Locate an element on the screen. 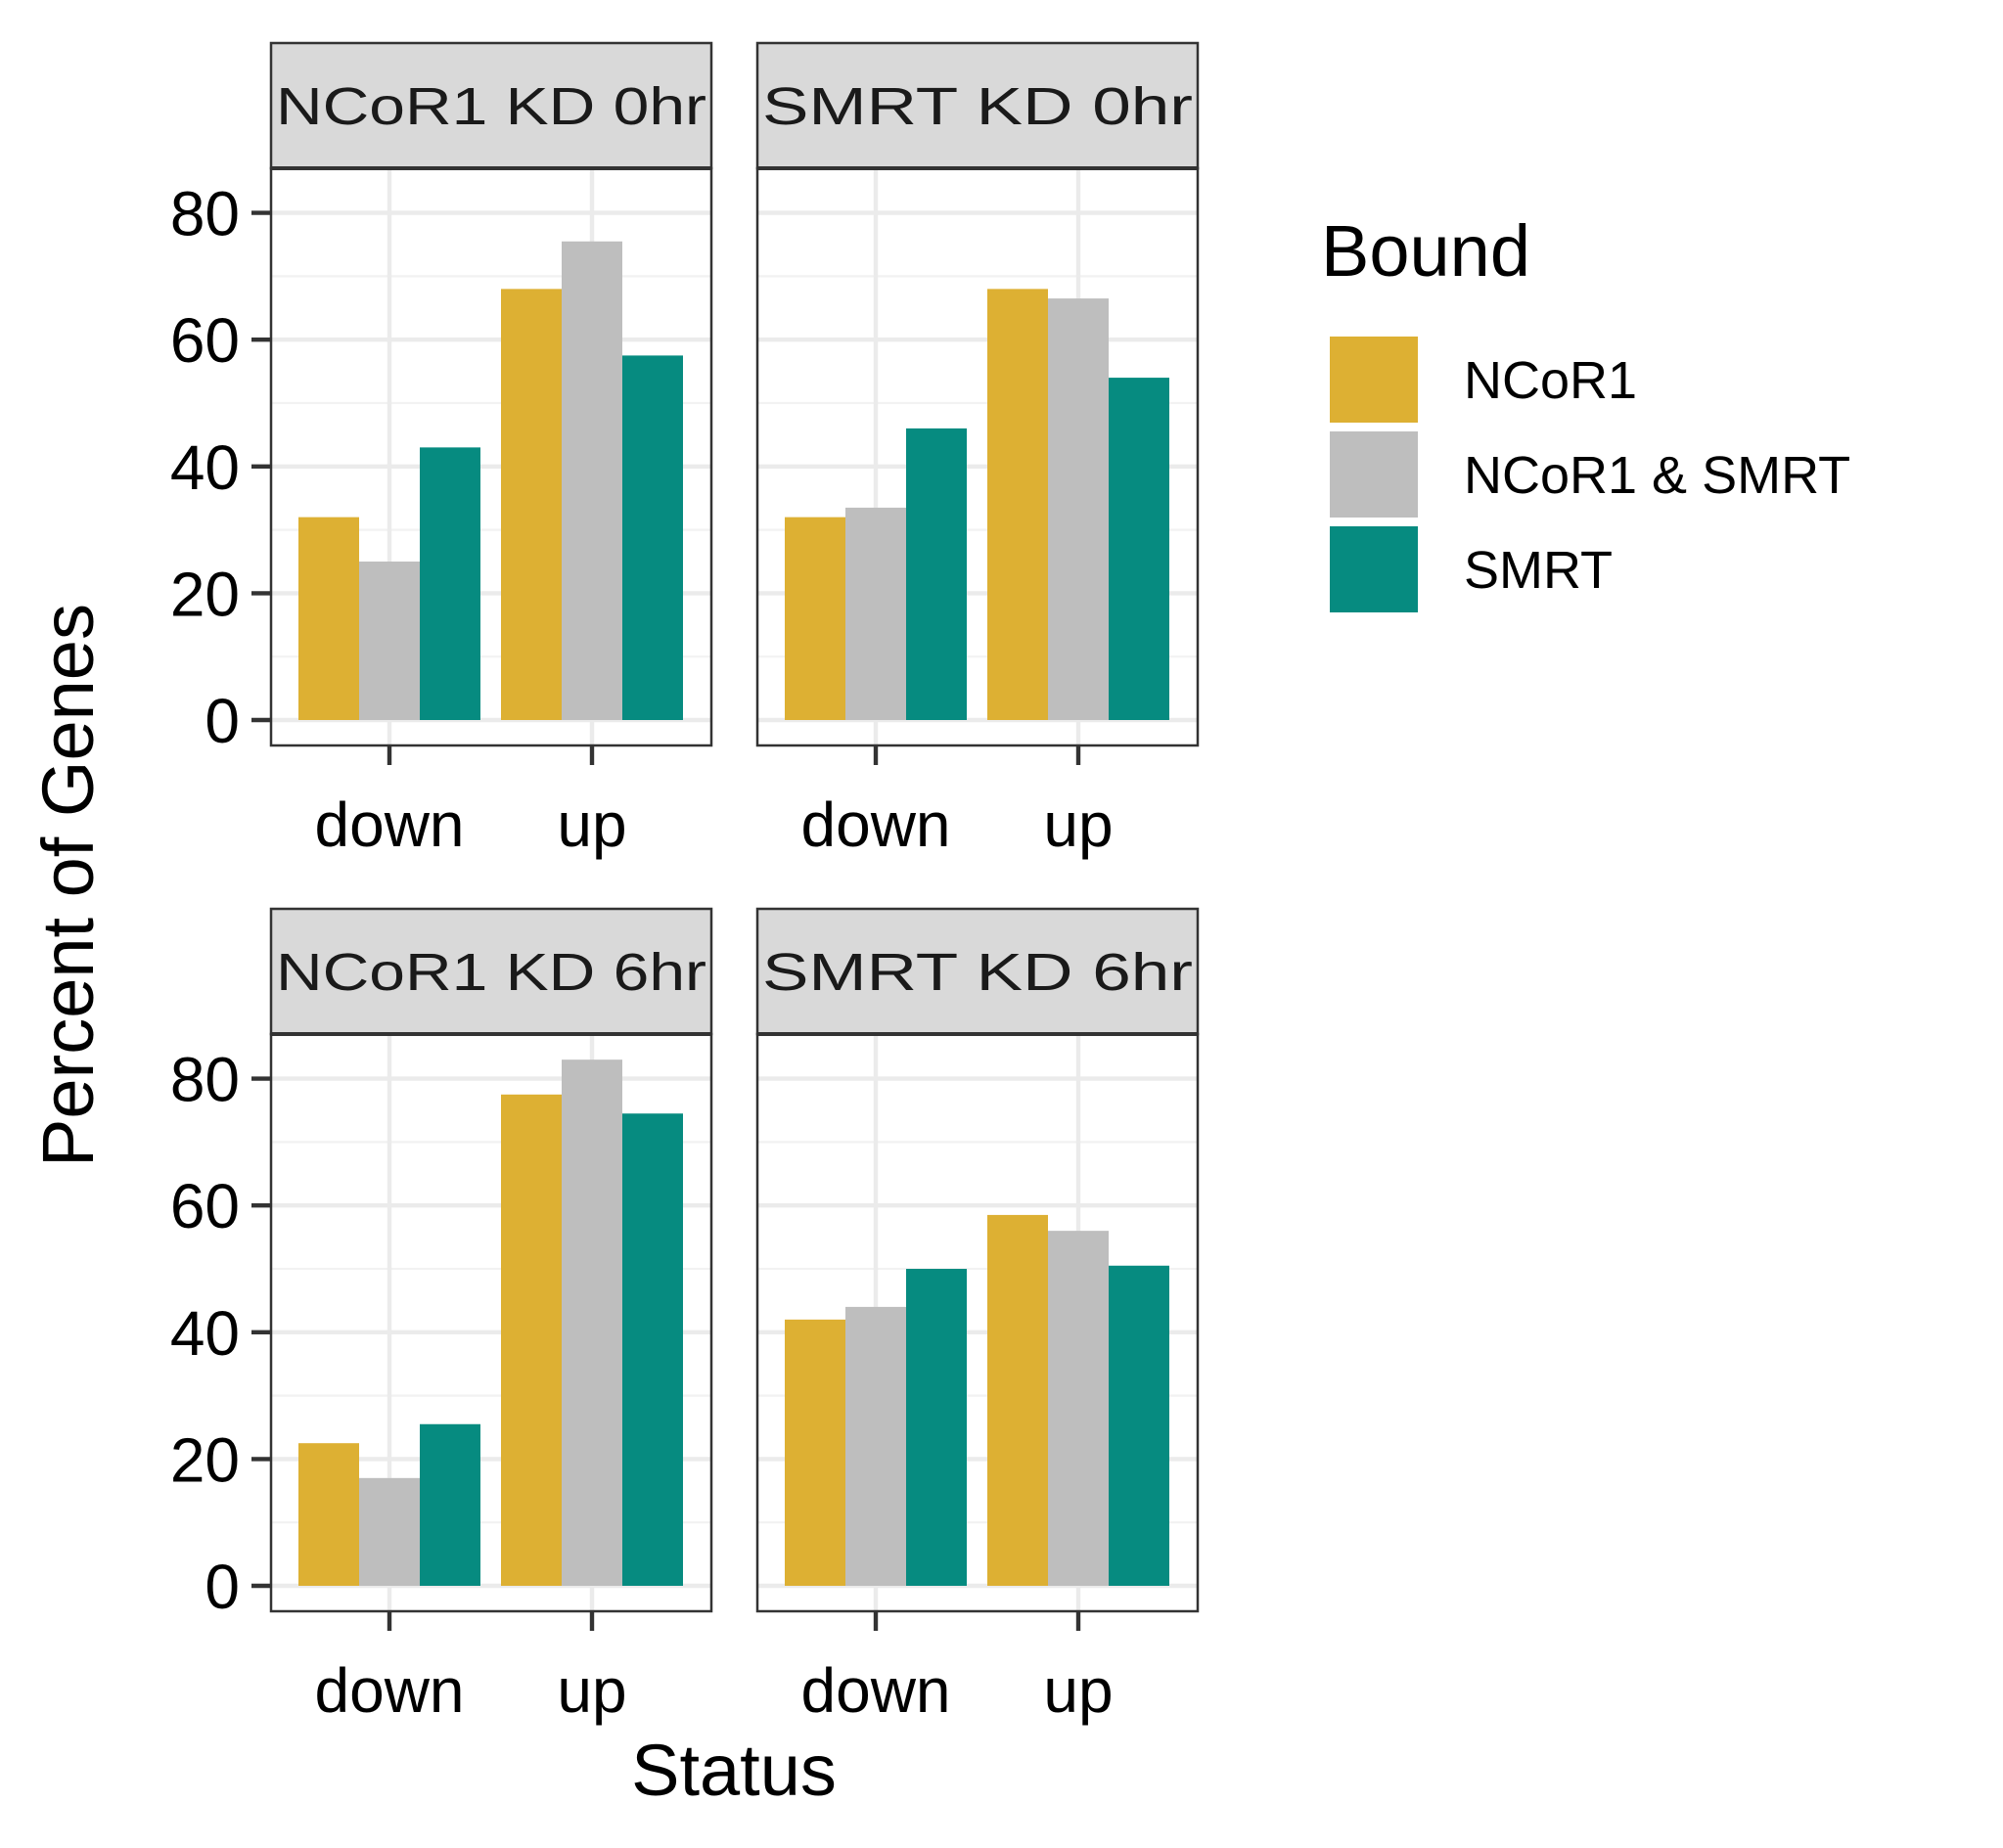  legend: Bound NCoR1 NCoR1 & SMRT SMRT is located at coordinates (1586, 411).